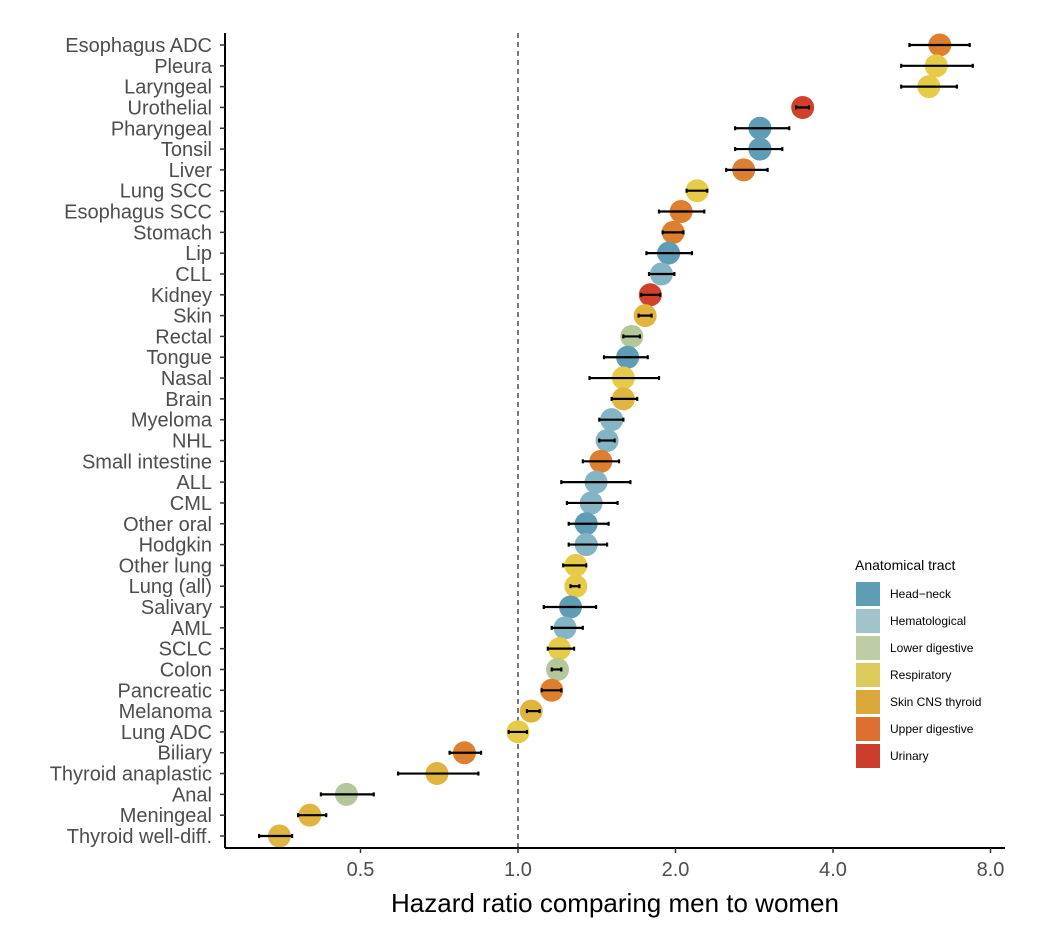 The image size is (1044, 926). What do you see at coordinates (161, 129) in the screenshot?
I see `y-tick-label: Pharyngeal` at bounding box center [161, 129].